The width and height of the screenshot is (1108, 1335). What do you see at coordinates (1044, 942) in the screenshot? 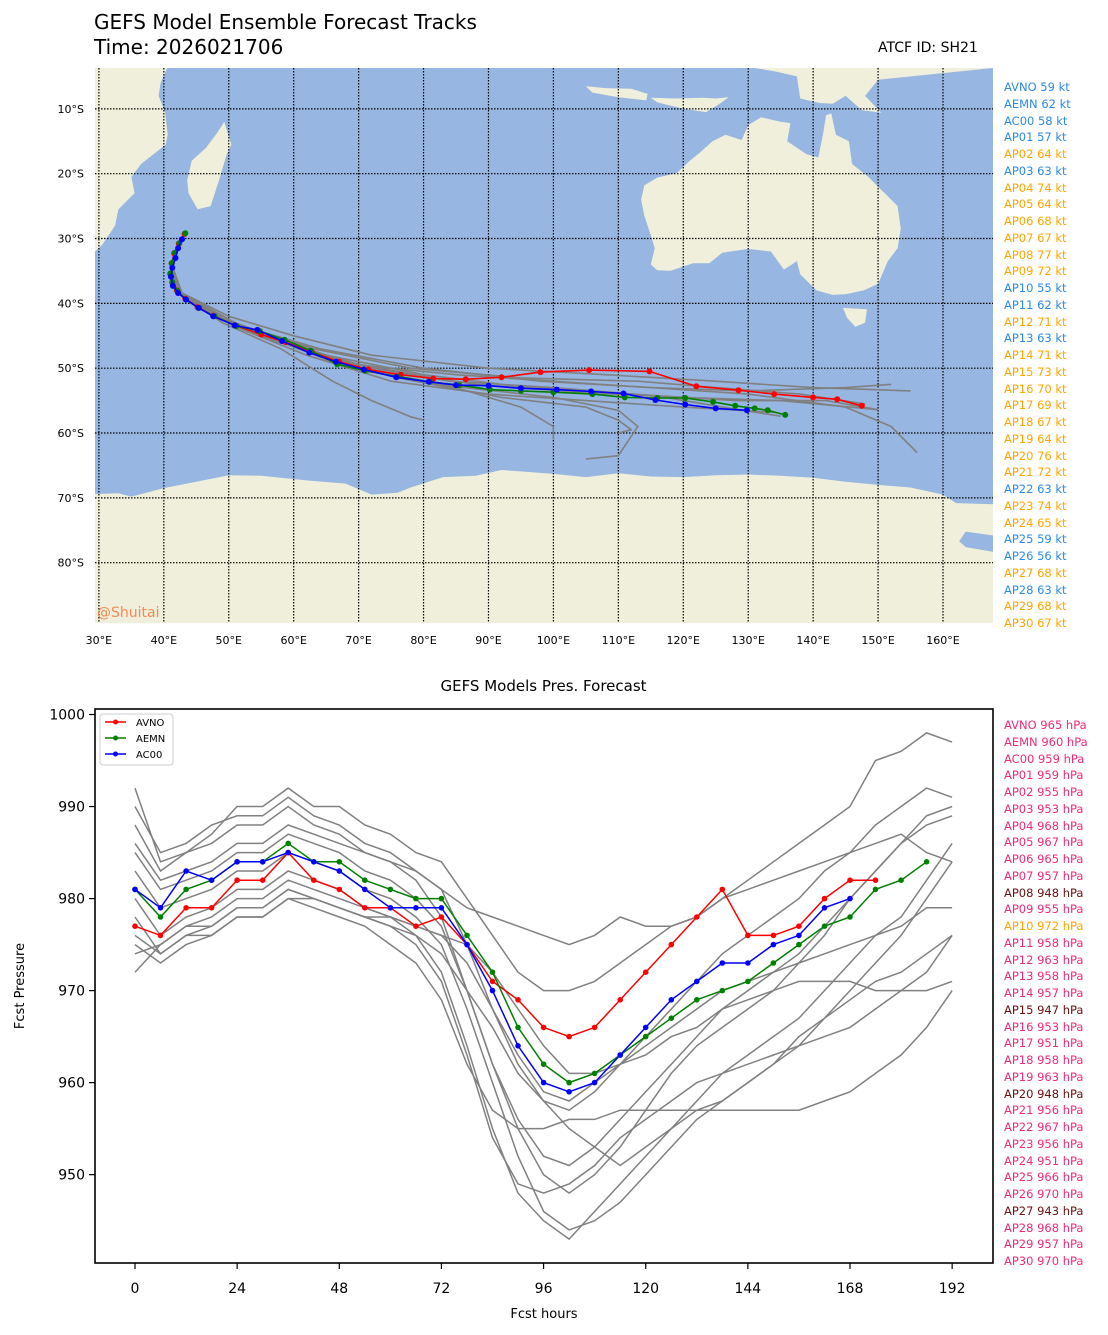
I see `pressure-list-item: AP11 958 hPa` at bounding box center [1044, 942].